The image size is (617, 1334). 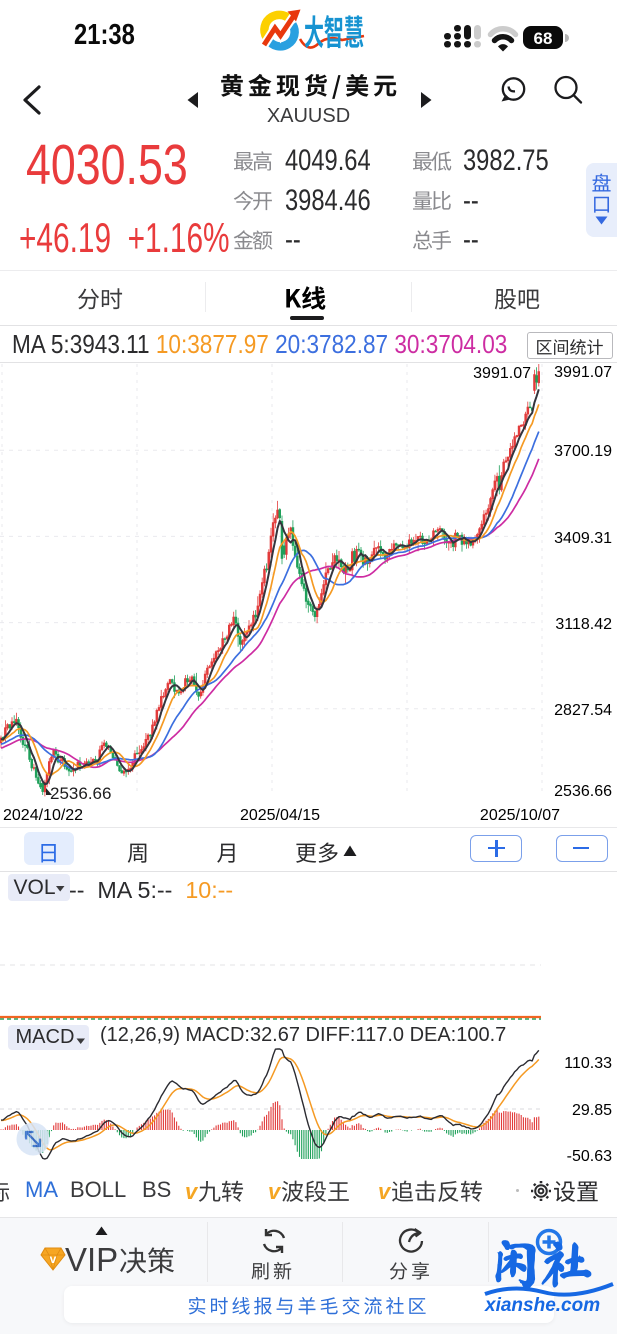 What do you see at coordinates (588, 1063) in the screenshot?
I see `svg-text: 110.33` at bounding box center [588, 1063].